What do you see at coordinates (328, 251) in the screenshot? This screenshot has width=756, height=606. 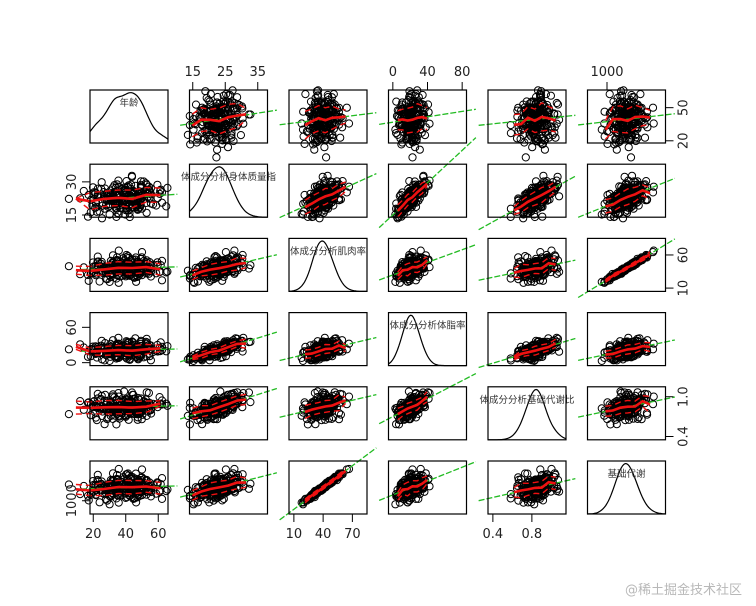 I see `variable-label: 体成分分析肌肉率` at bounding box center [328, 251].